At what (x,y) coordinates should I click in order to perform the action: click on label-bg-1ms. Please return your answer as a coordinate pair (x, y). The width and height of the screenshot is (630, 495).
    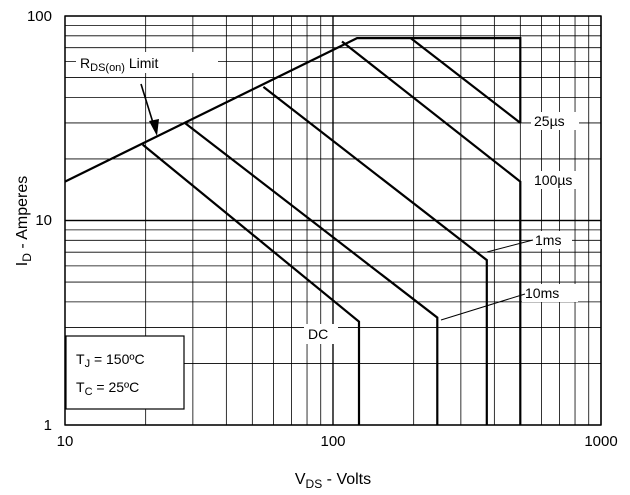
    Looking at the image, I should click on (552, 240).